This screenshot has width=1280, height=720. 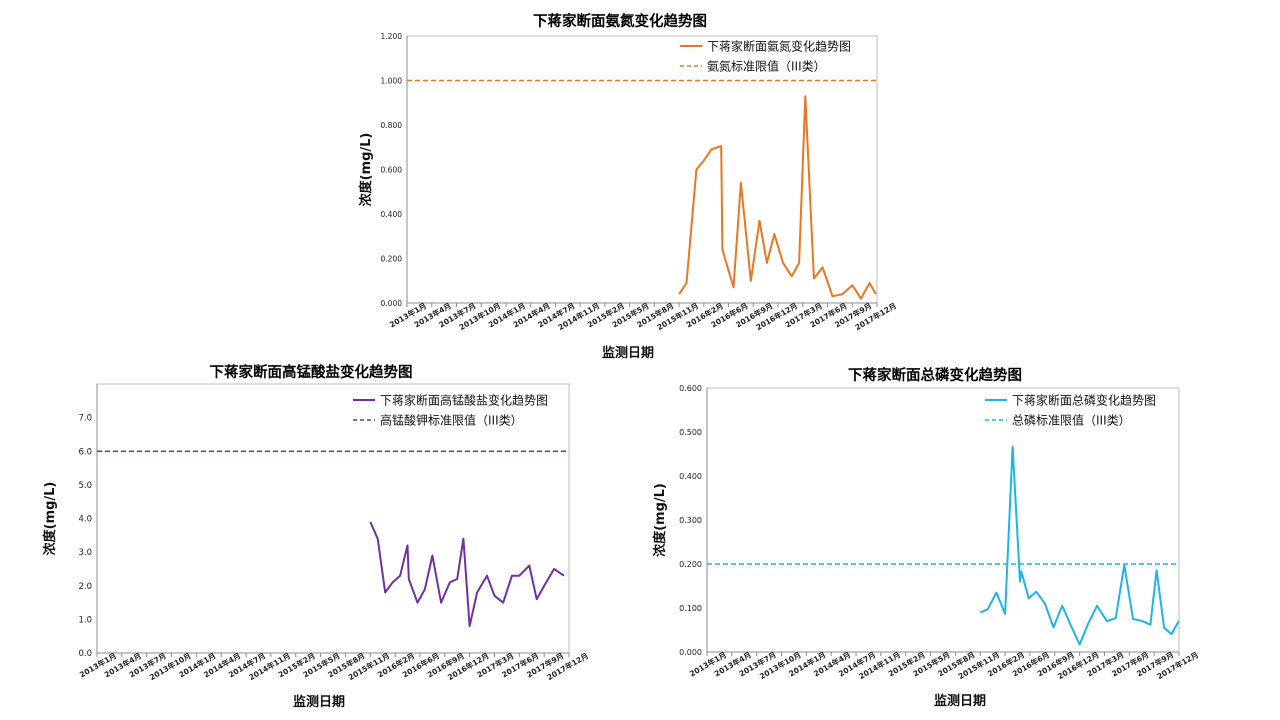 What do you see at coordinates (1084, 400) in the screenshot?
I see `legend-series-label: 下蒋家断面总磷变化趋势图` at bounding box center [1084, 400].